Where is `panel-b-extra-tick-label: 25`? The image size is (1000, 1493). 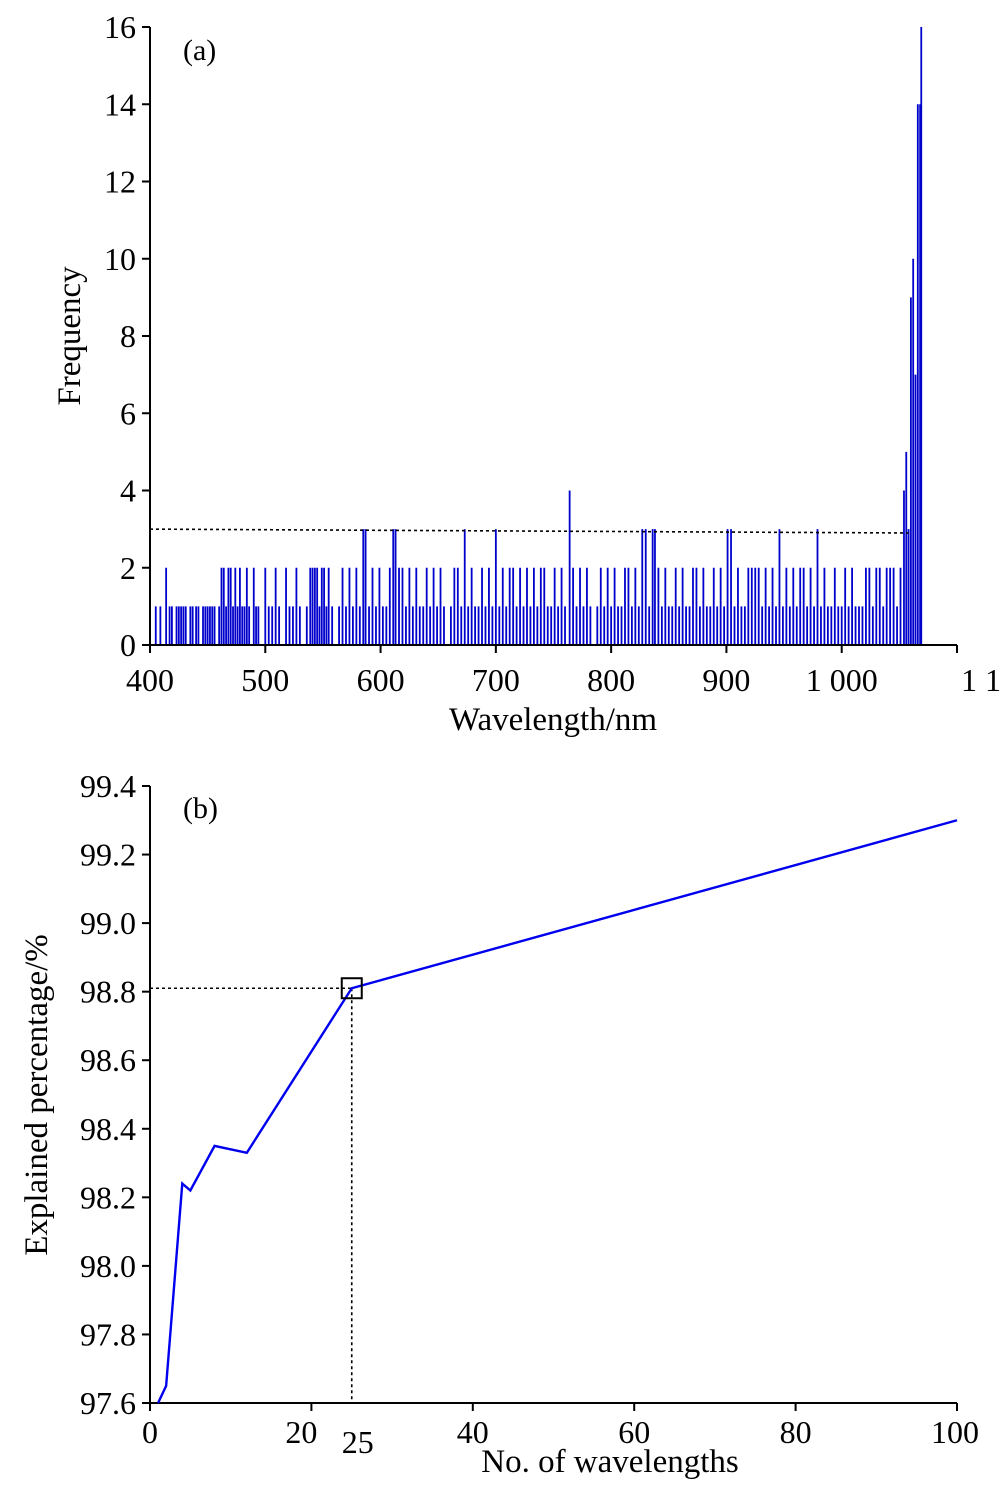
panel-b-extra-tick-label: 25 is located at coordinates (358, 1442).